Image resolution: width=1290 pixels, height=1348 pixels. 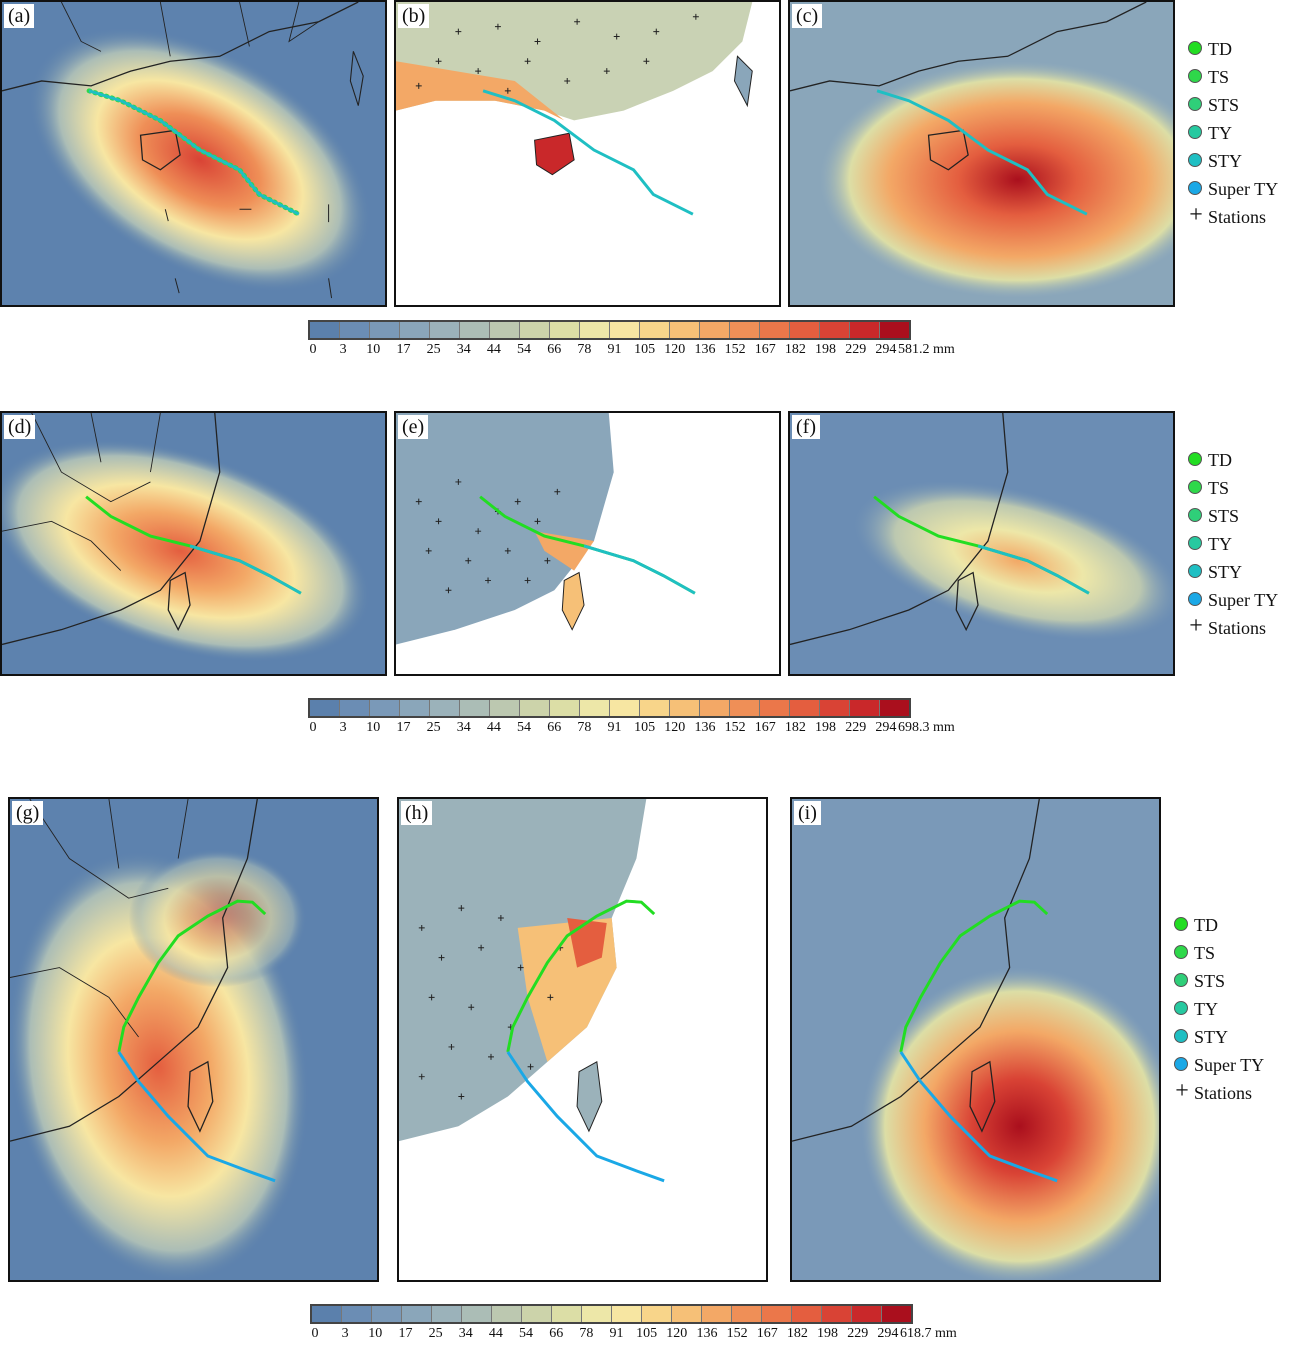 I want to click on rainfall-map-a, so click(x=193, y=153).